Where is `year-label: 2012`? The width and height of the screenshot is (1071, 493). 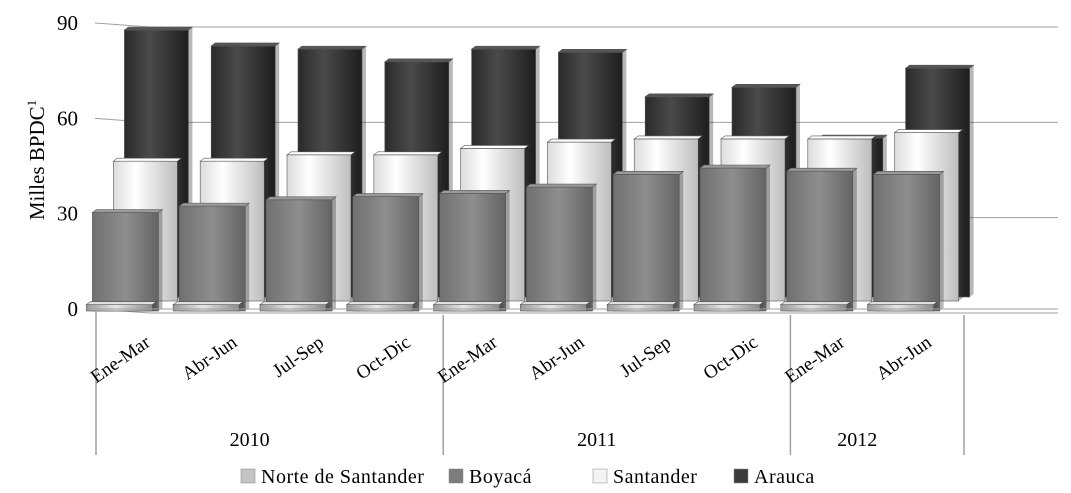
year-label: 2012 is located at coordinates (857, 440).